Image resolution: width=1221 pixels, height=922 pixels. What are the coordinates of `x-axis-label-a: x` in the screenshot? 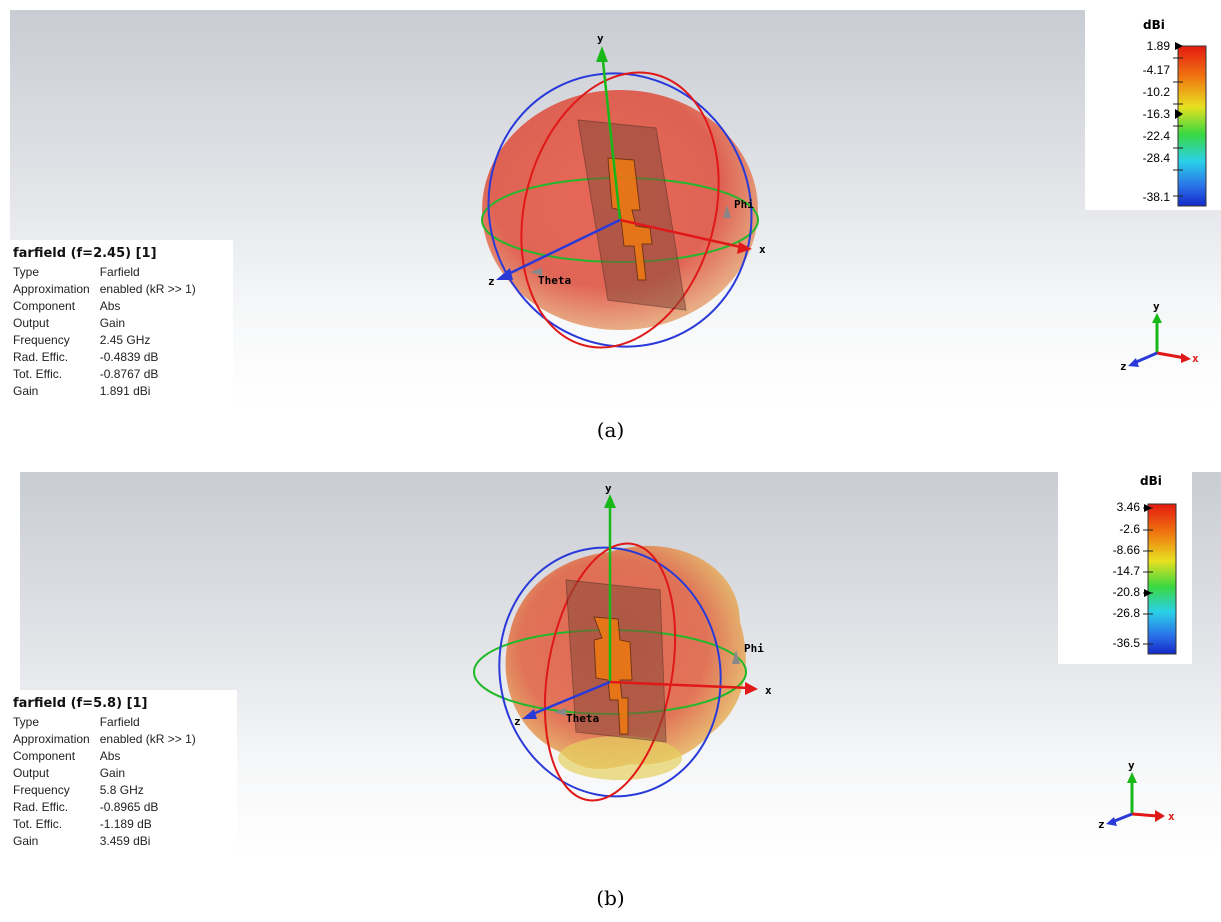 It's located at (762, 249).